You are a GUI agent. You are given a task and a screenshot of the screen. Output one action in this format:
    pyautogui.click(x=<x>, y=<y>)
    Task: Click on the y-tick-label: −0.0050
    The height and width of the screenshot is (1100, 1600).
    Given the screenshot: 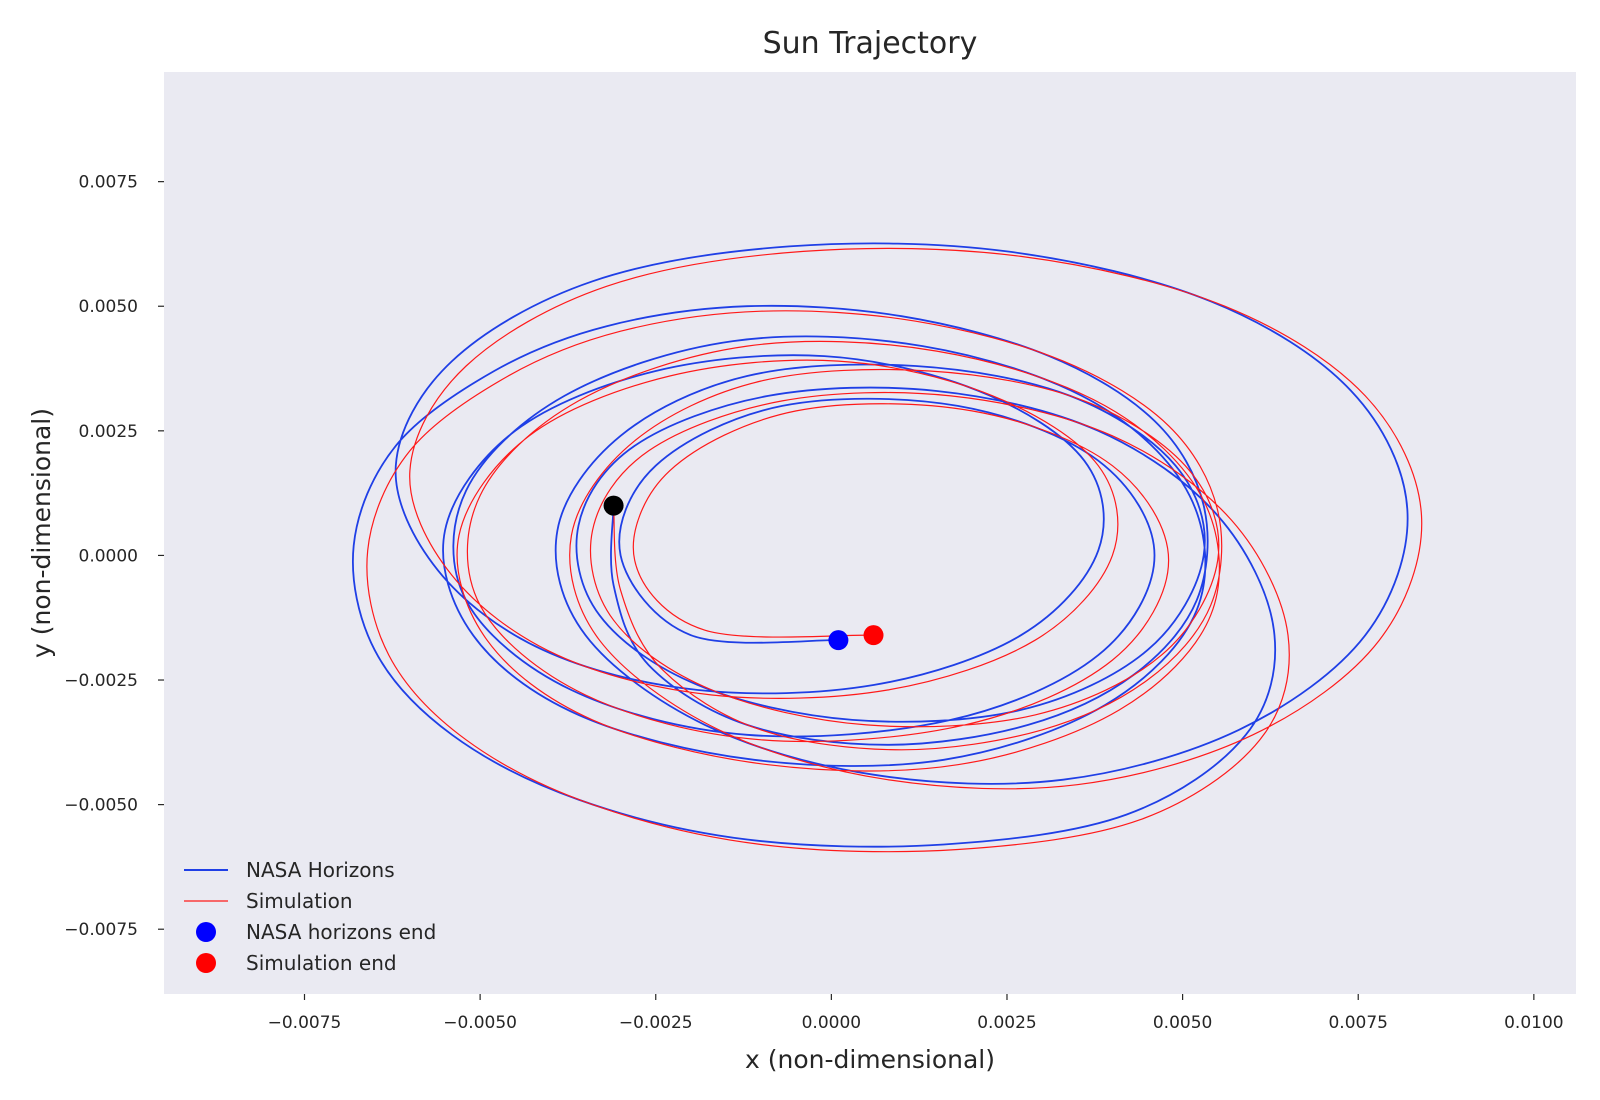 What is the action you would take?
    pyautogui.click(x=101, y=806)
    